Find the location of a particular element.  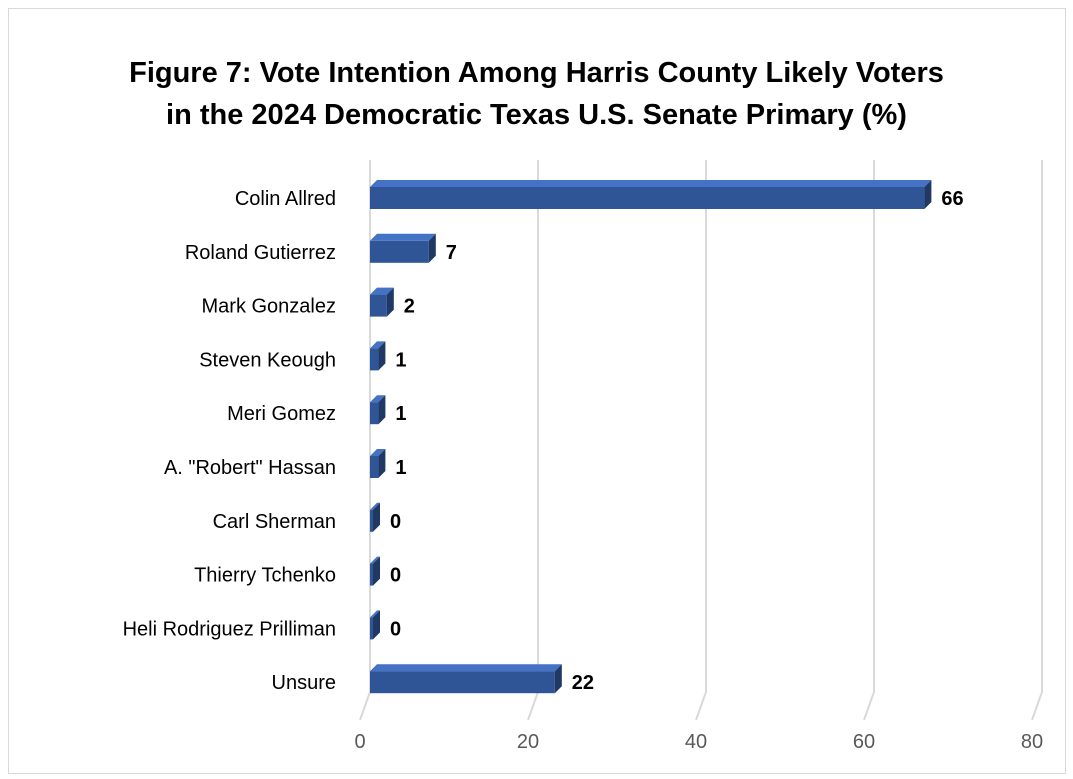

data-label: 7 is located at coordinates (451, 253).